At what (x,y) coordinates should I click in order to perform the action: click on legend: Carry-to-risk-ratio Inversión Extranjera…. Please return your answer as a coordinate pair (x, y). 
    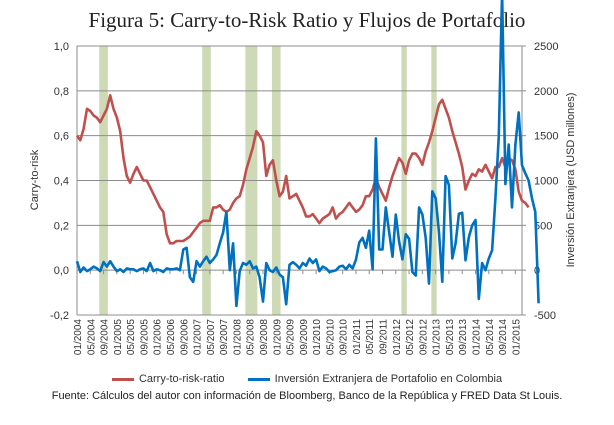
    Looking at the image, I should click on (307, 379).